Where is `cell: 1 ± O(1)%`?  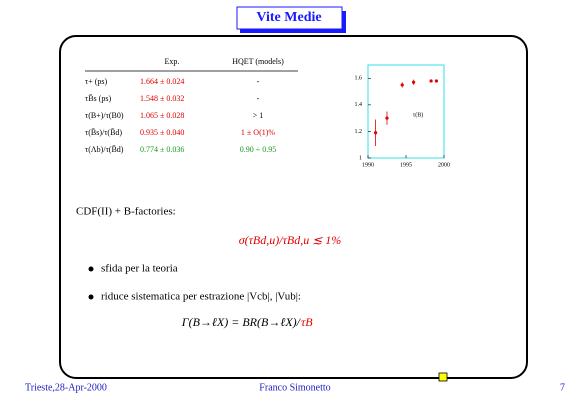 cell: 1 ± O(1)% is located at coordinates (258, 132).